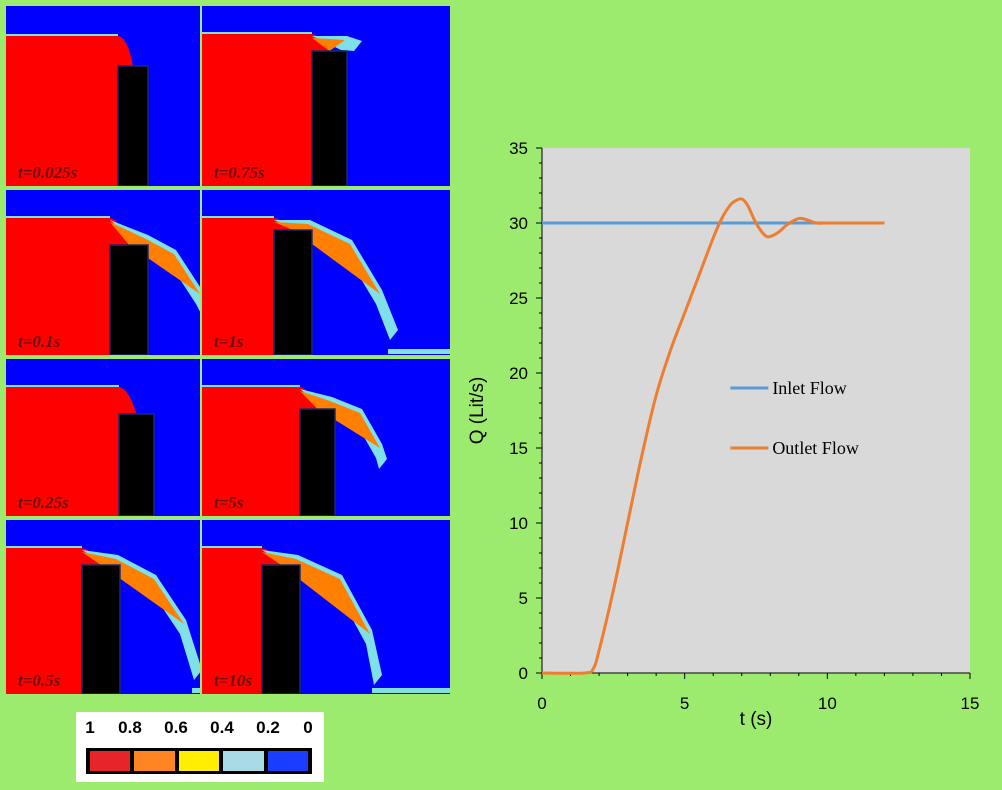 The height and width of the screenshot is (790, 1002). Describe the element at coordinates (307, 728) in the screenshot. I see `legend-label-0: 0` at that location.